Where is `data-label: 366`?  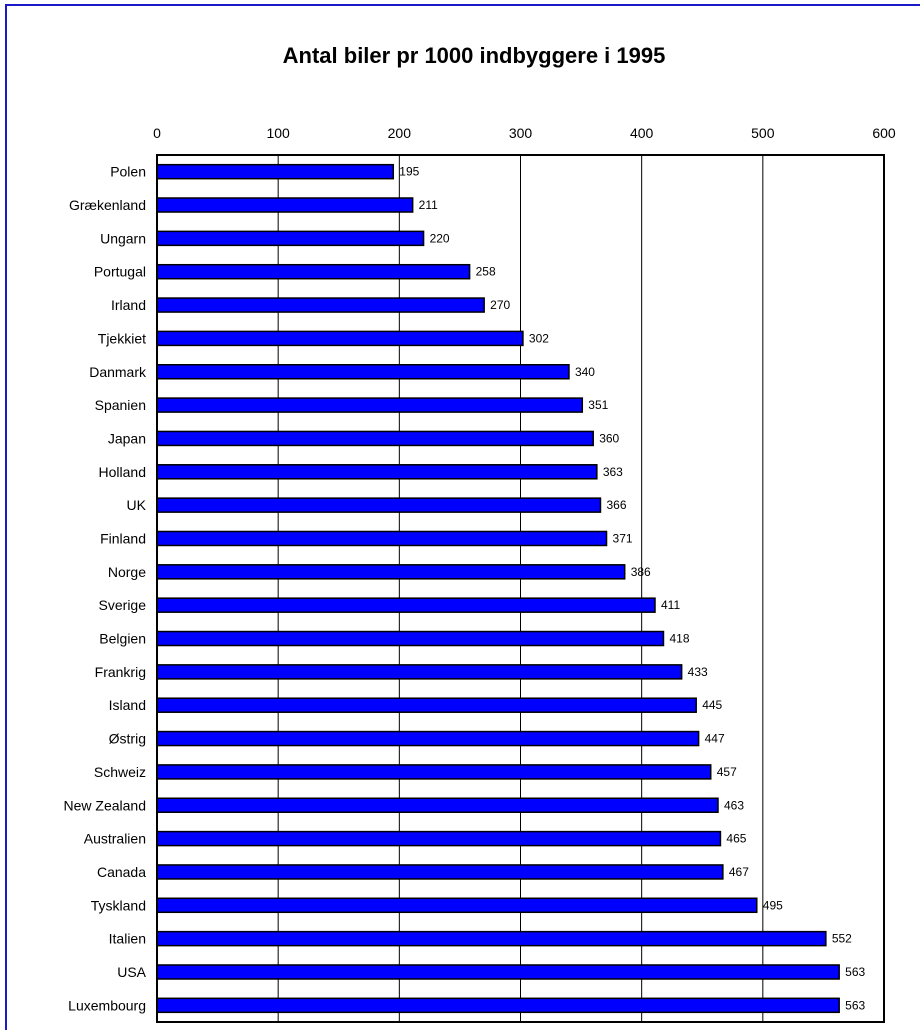
data-label: 366 is located at coordinates (616, 505).